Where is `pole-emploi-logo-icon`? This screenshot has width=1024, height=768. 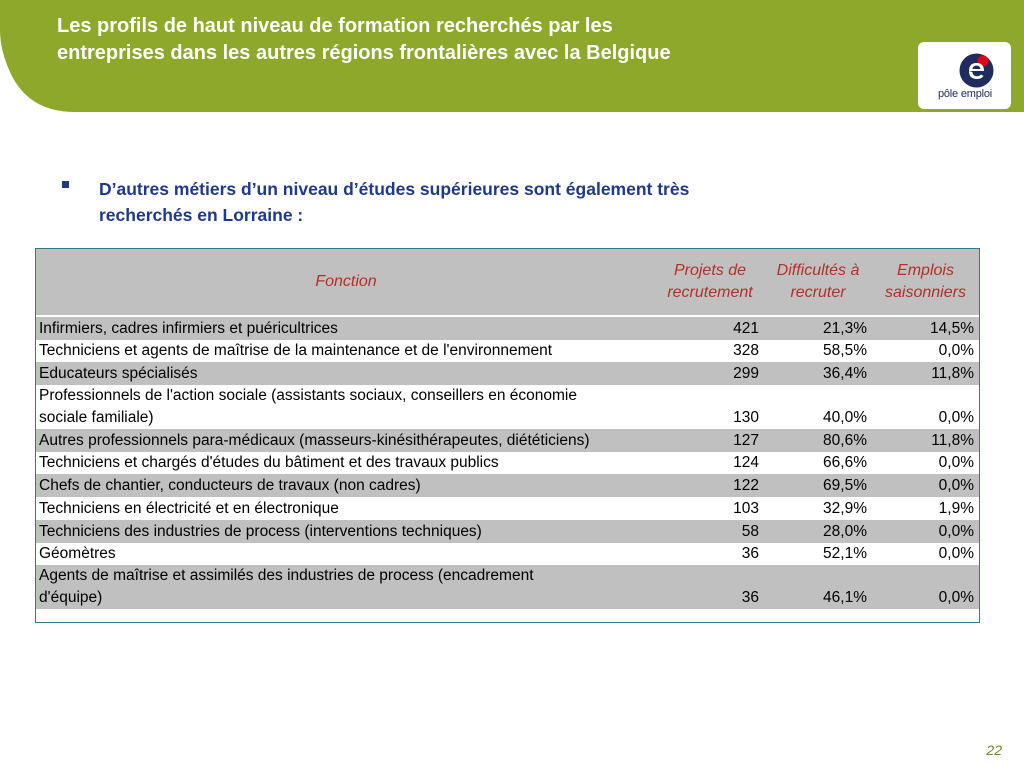
pole-emploi-logo-icon is located at coordinates (976, 70).